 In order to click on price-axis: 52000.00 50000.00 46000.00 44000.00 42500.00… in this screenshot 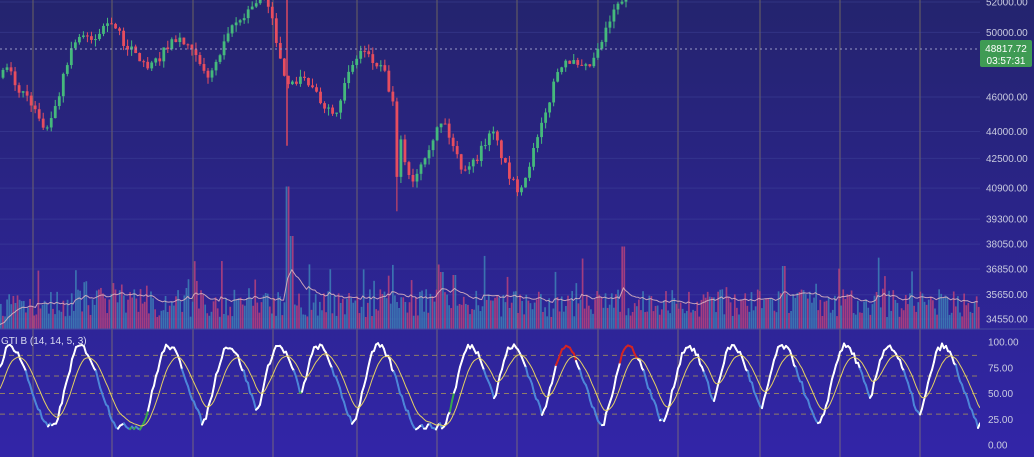, I will do `click(1007, 163)`.